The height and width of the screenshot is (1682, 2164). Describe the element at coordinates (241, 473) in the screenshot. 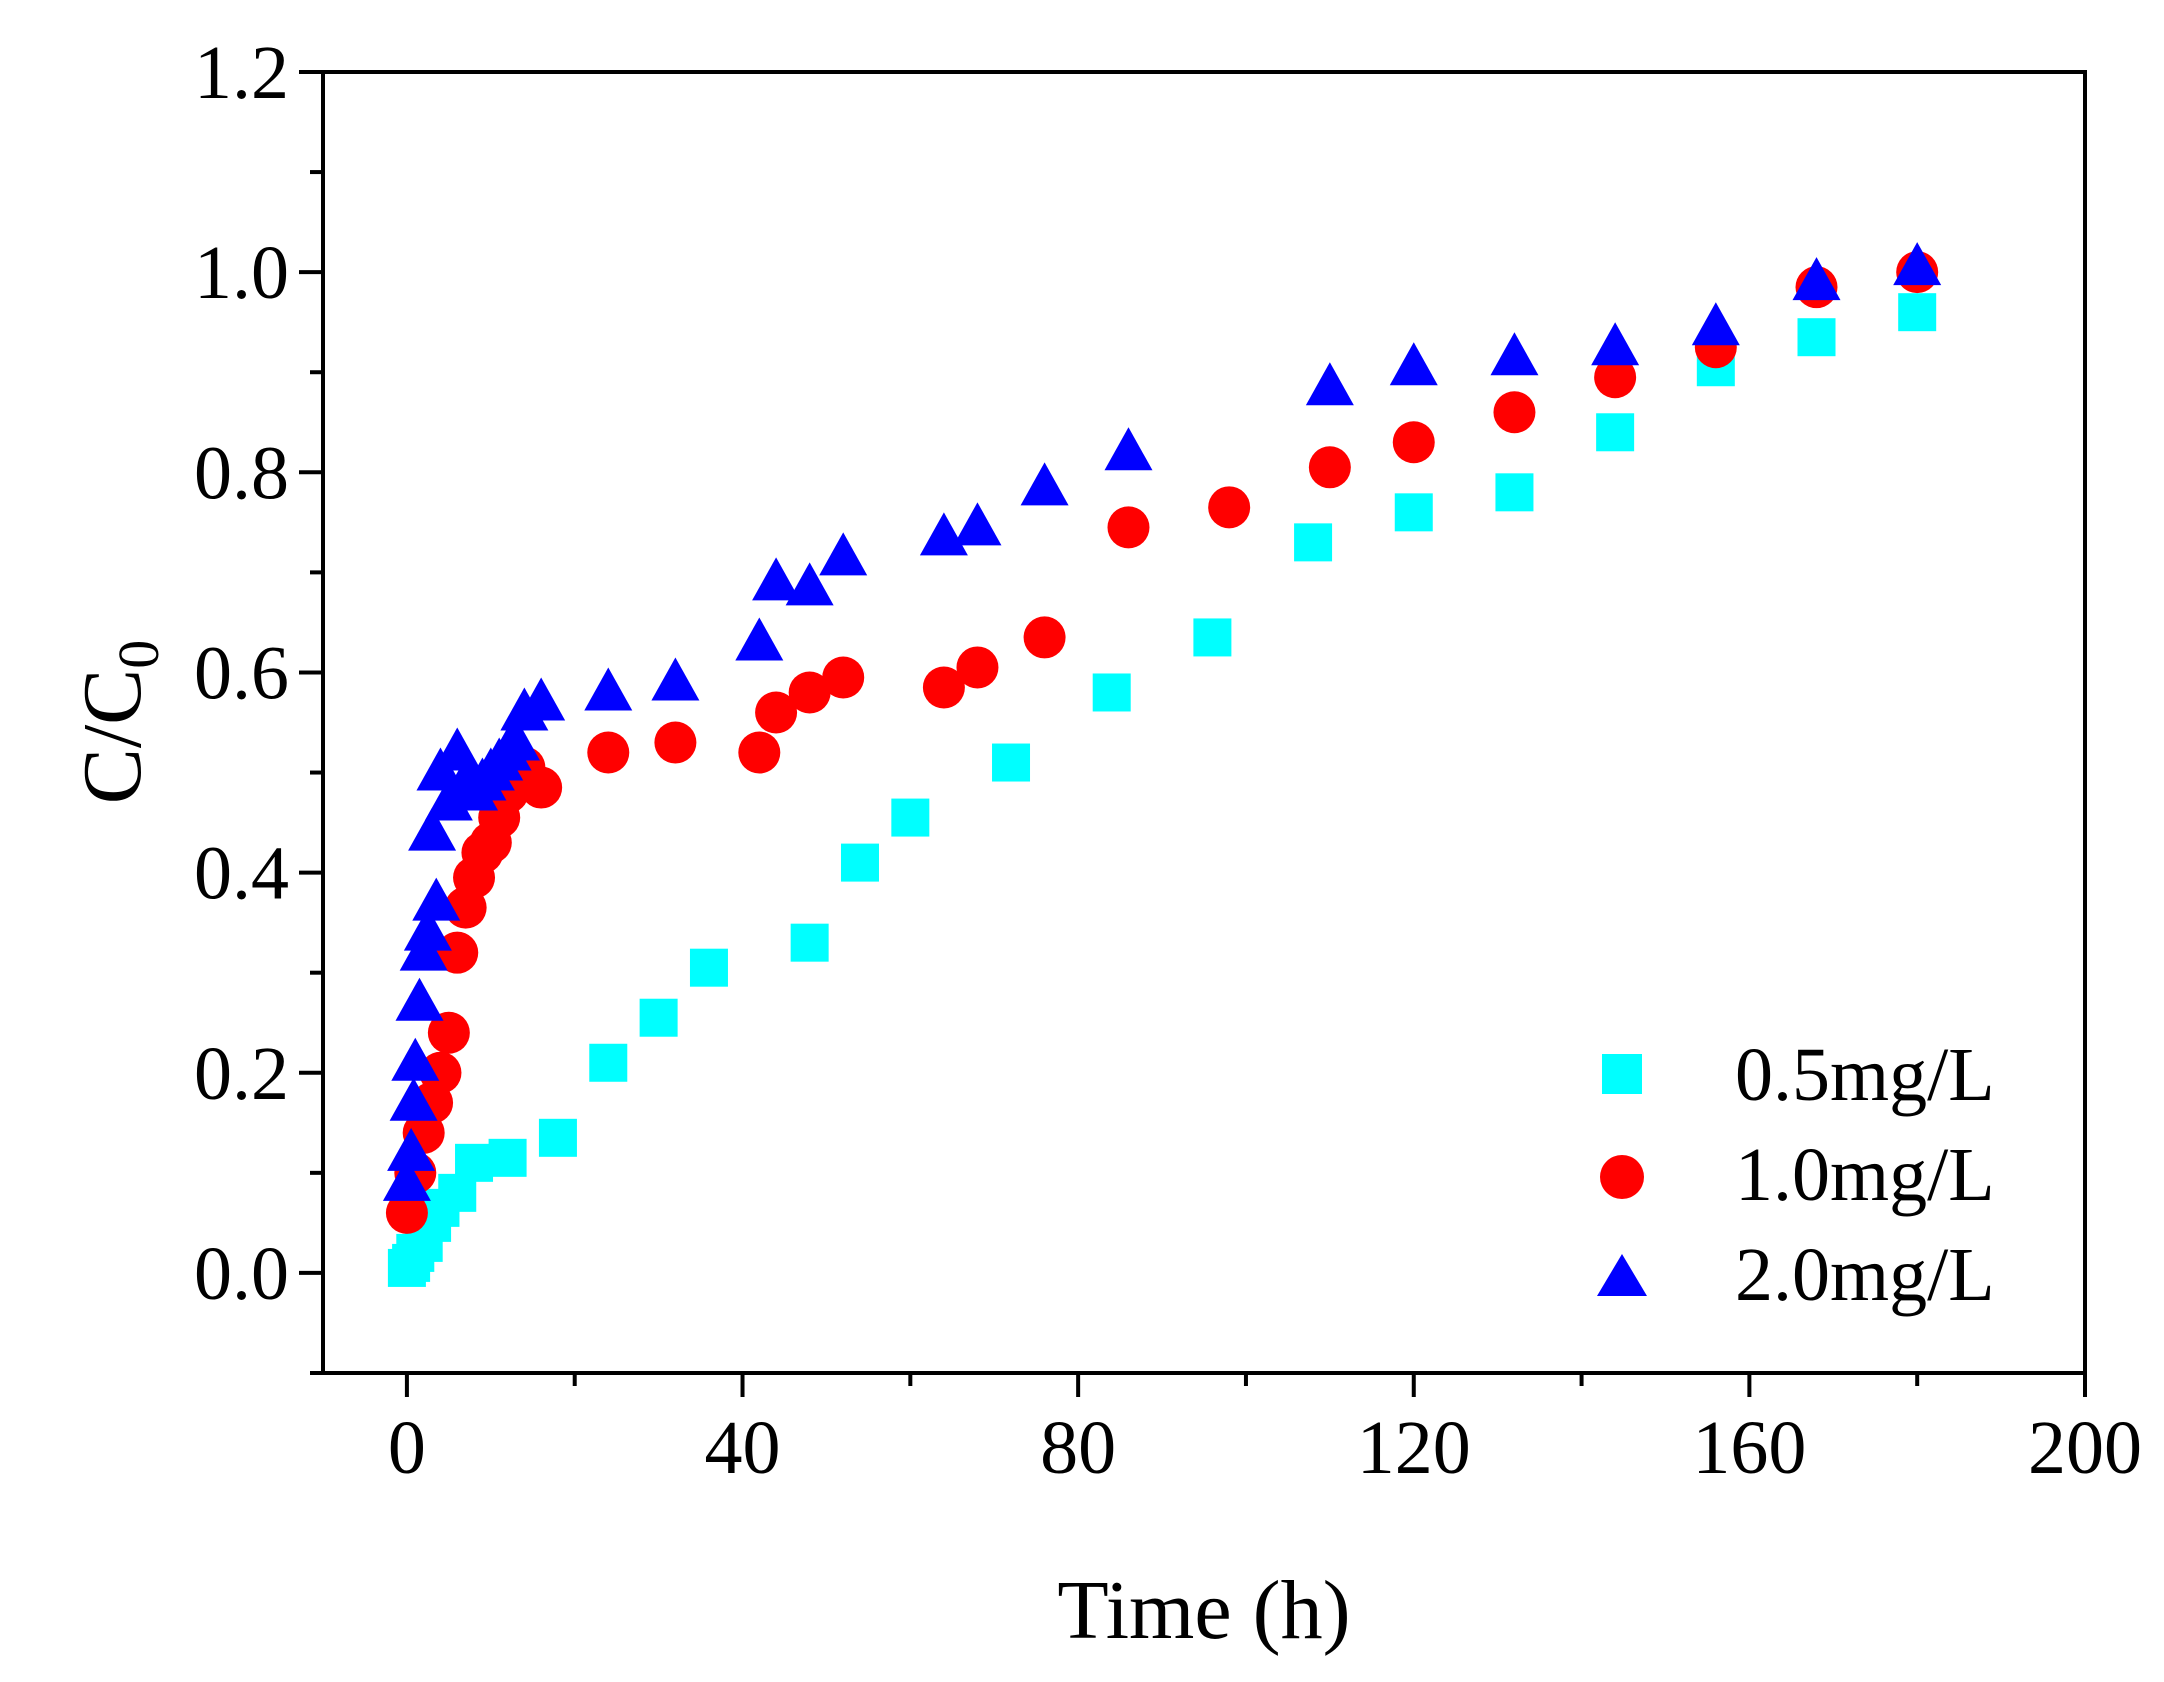

I see `y-tick-label: 0.8` at that location.